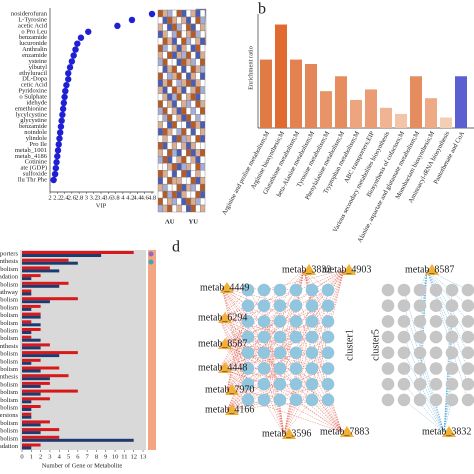 Image resolution: width=474 pixels, height=474 pixels. What do you see at coordinates (49, 456) in the screenshot?
I see `x-tick-label: 3` at bounding box center [49, 456].